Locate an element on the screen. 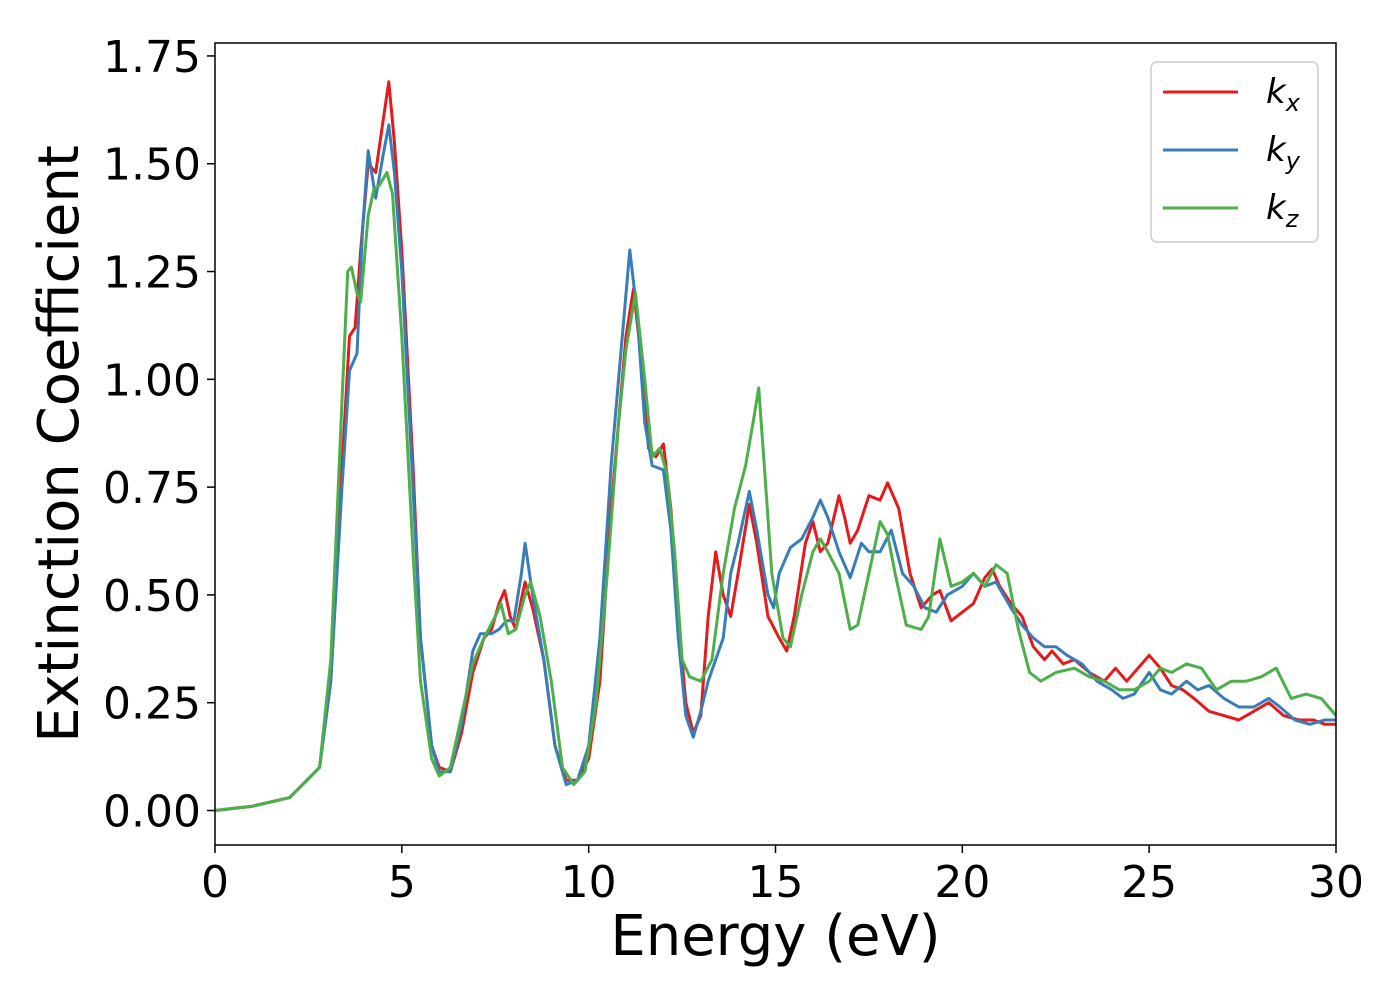 The image size is (1400, 1000). y-tick-label: 0.75 is located at coordinates (152, 488).